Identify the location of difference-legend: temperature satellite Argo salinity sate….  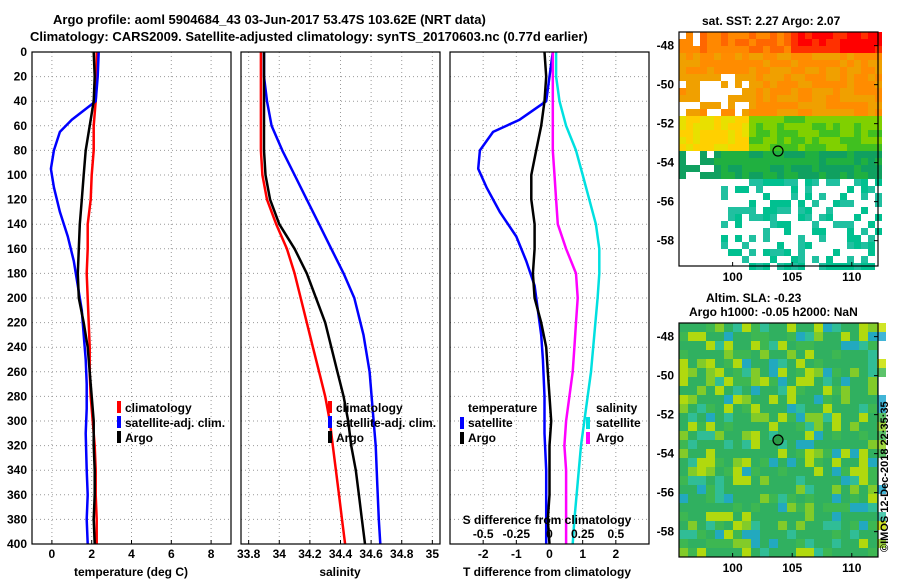
(550, 423).